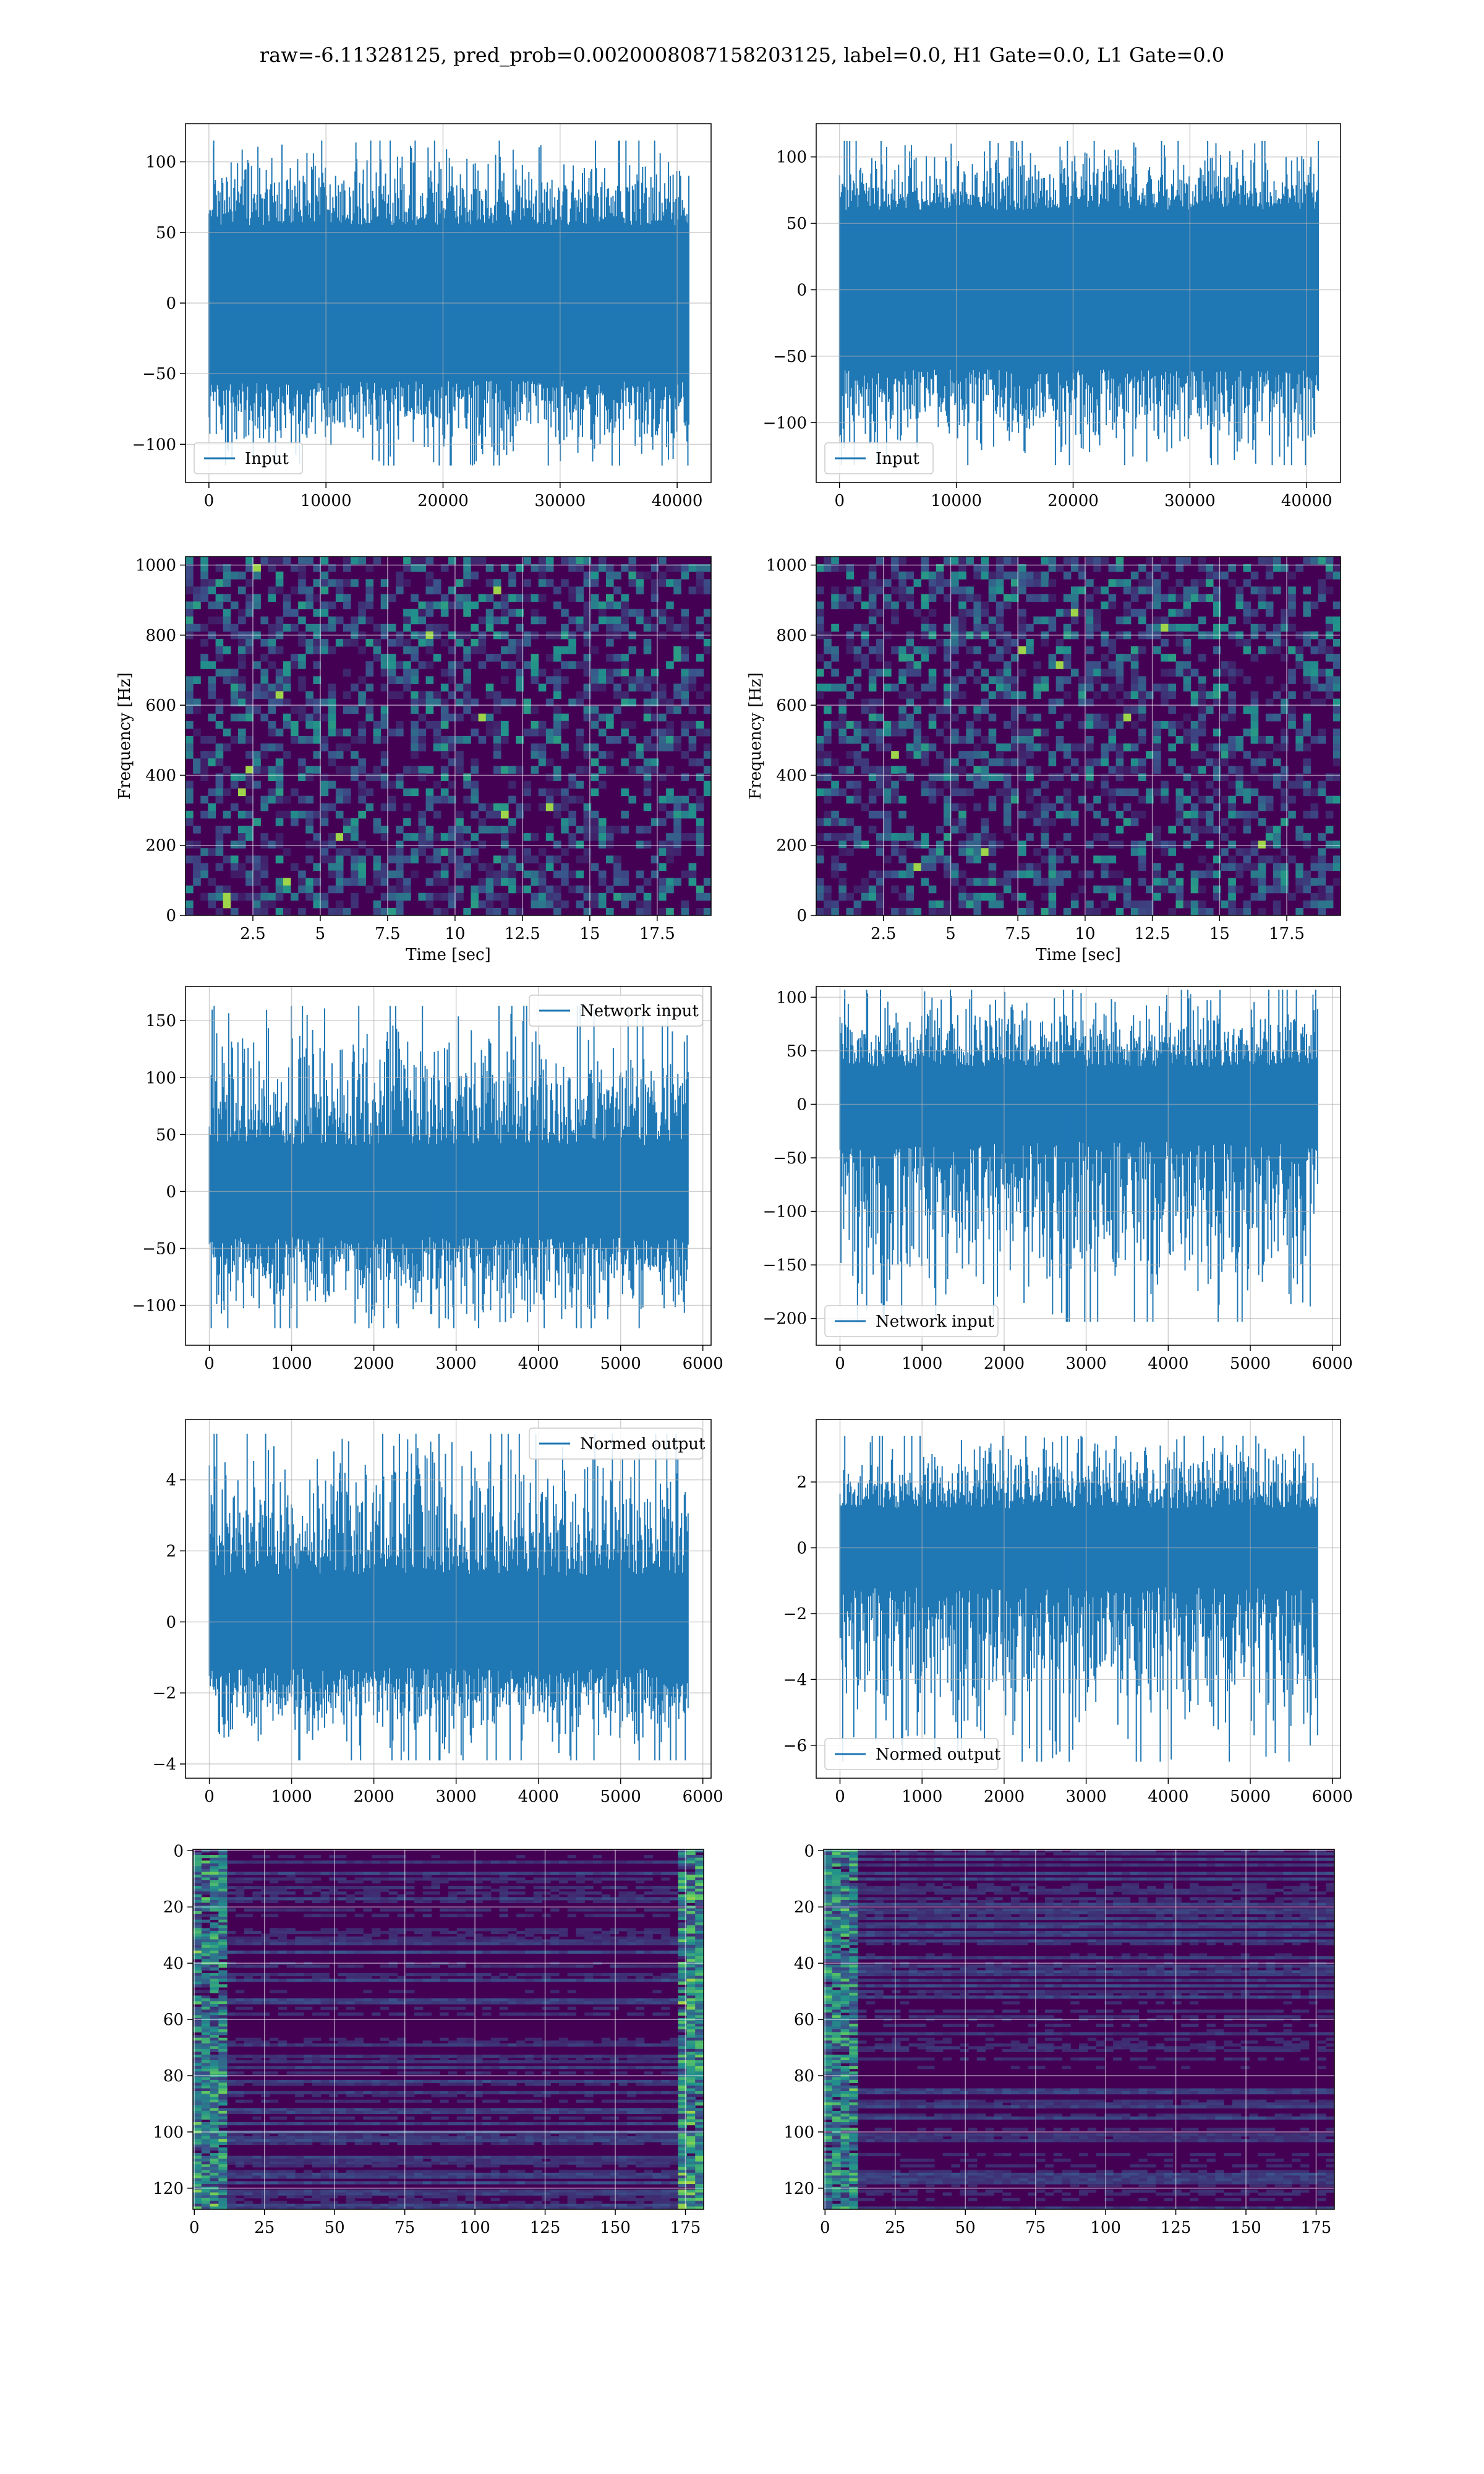 This screenshot has height=2474, width=1484. I want to click on y-tick-label: 600, so click(791, 705).